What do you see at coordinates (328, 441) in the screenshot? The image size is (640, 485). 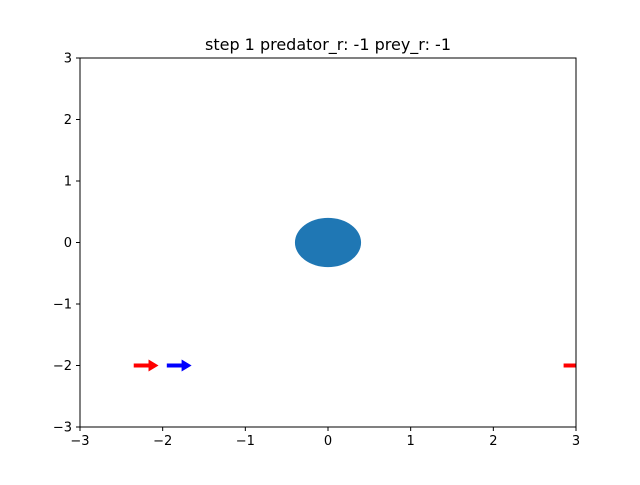 I see `x-tick-label: 0` at bounding box center [328, 441].